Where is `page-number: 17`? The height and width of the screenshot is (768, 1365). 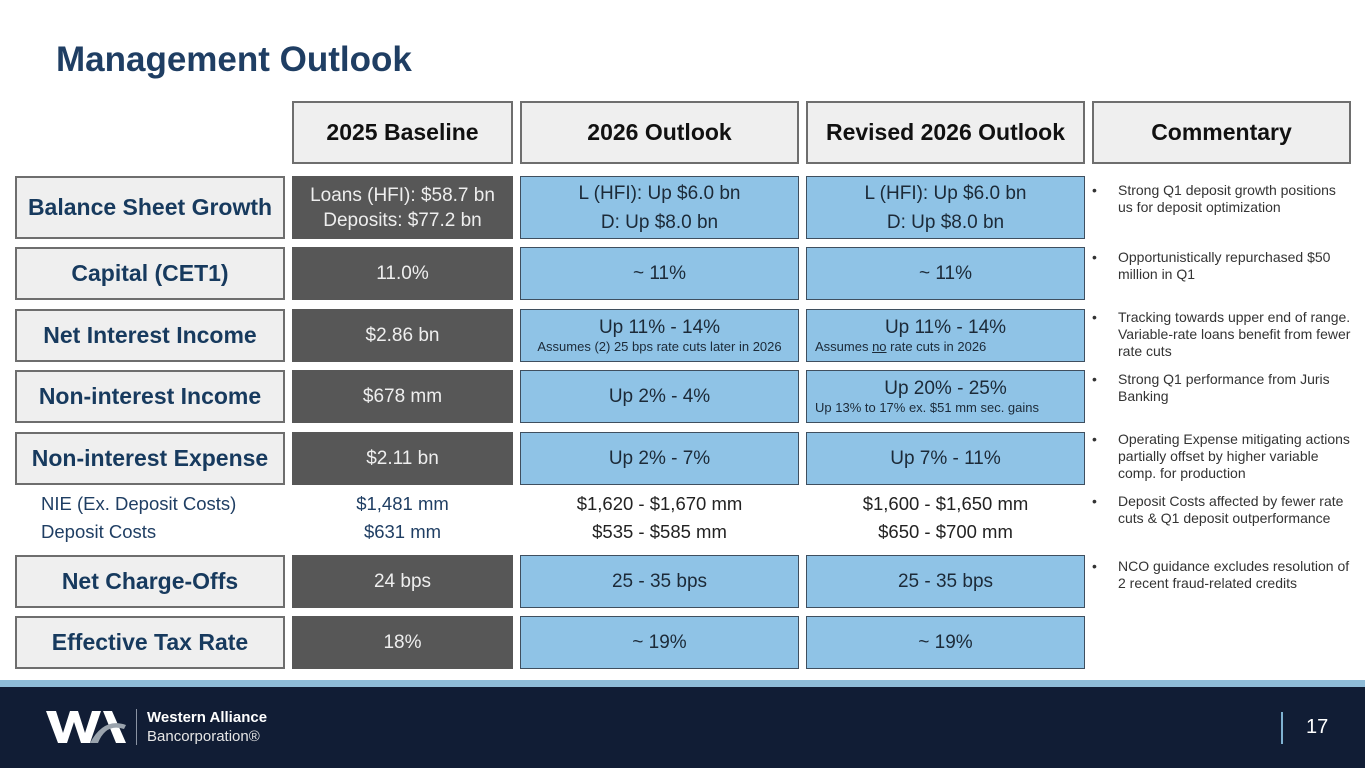 page-number: 17 is located at coordinates (1317, 727).